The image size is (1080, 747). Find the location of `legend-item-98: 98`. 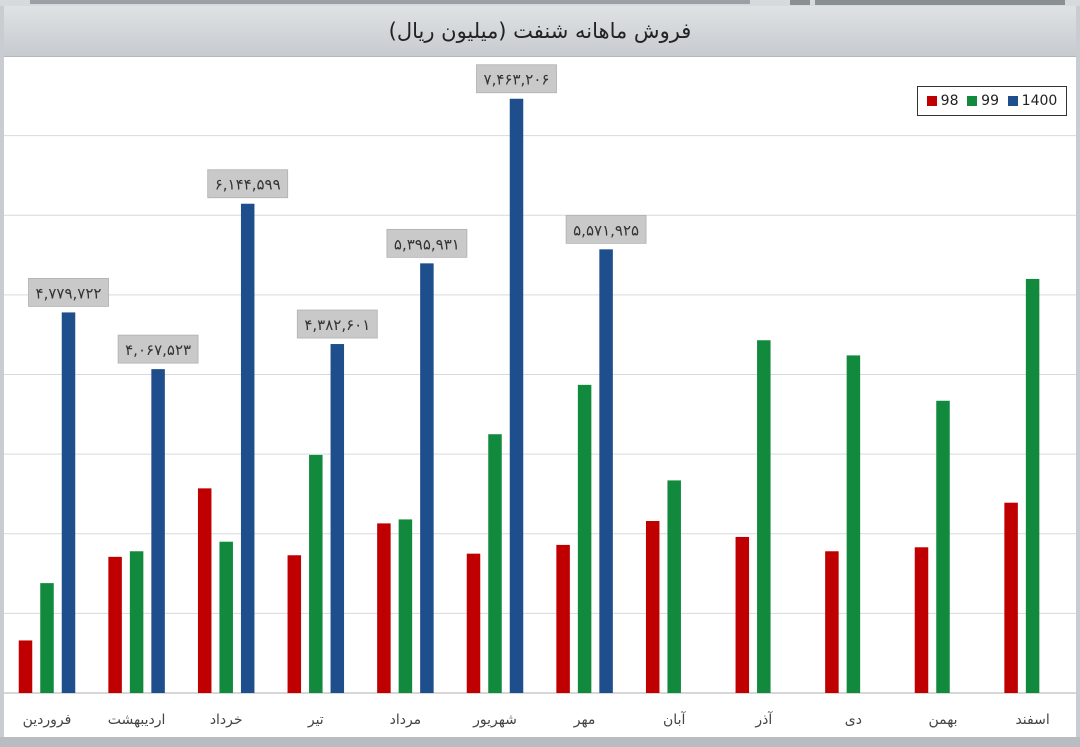

legend-item-98: 98 is located at coordinates (942, 101).